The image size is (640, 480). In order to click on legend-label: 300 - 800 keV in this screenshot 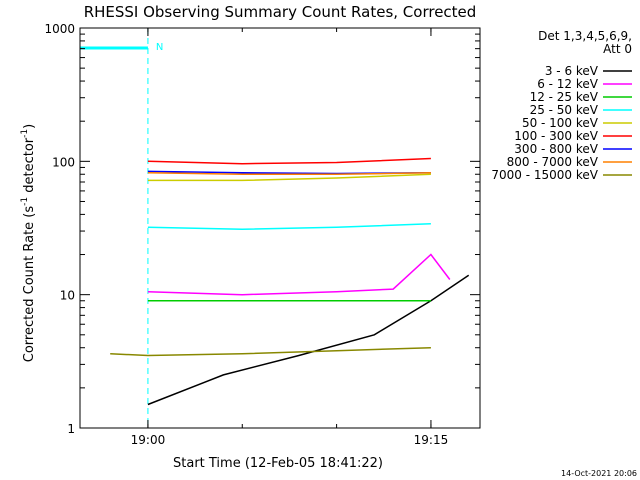, I will do `click(556, 149)`.